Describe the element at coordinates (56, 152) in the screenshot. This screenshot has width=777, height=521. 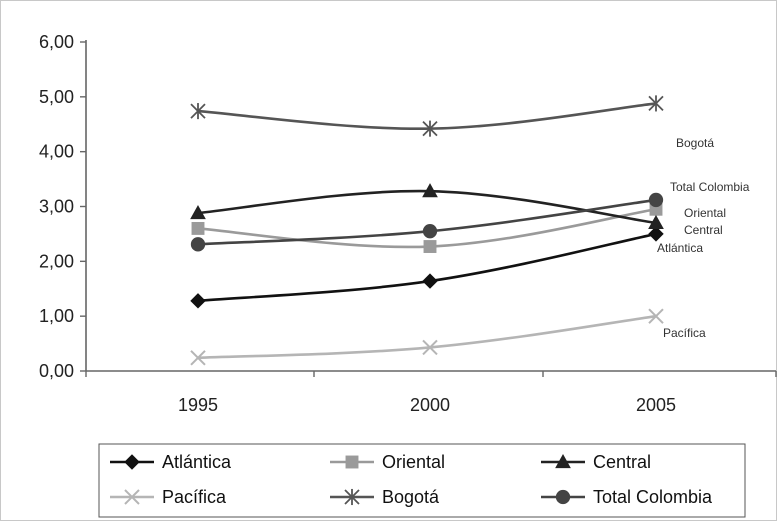
I see `y-tick-label: 4,00` at that location.